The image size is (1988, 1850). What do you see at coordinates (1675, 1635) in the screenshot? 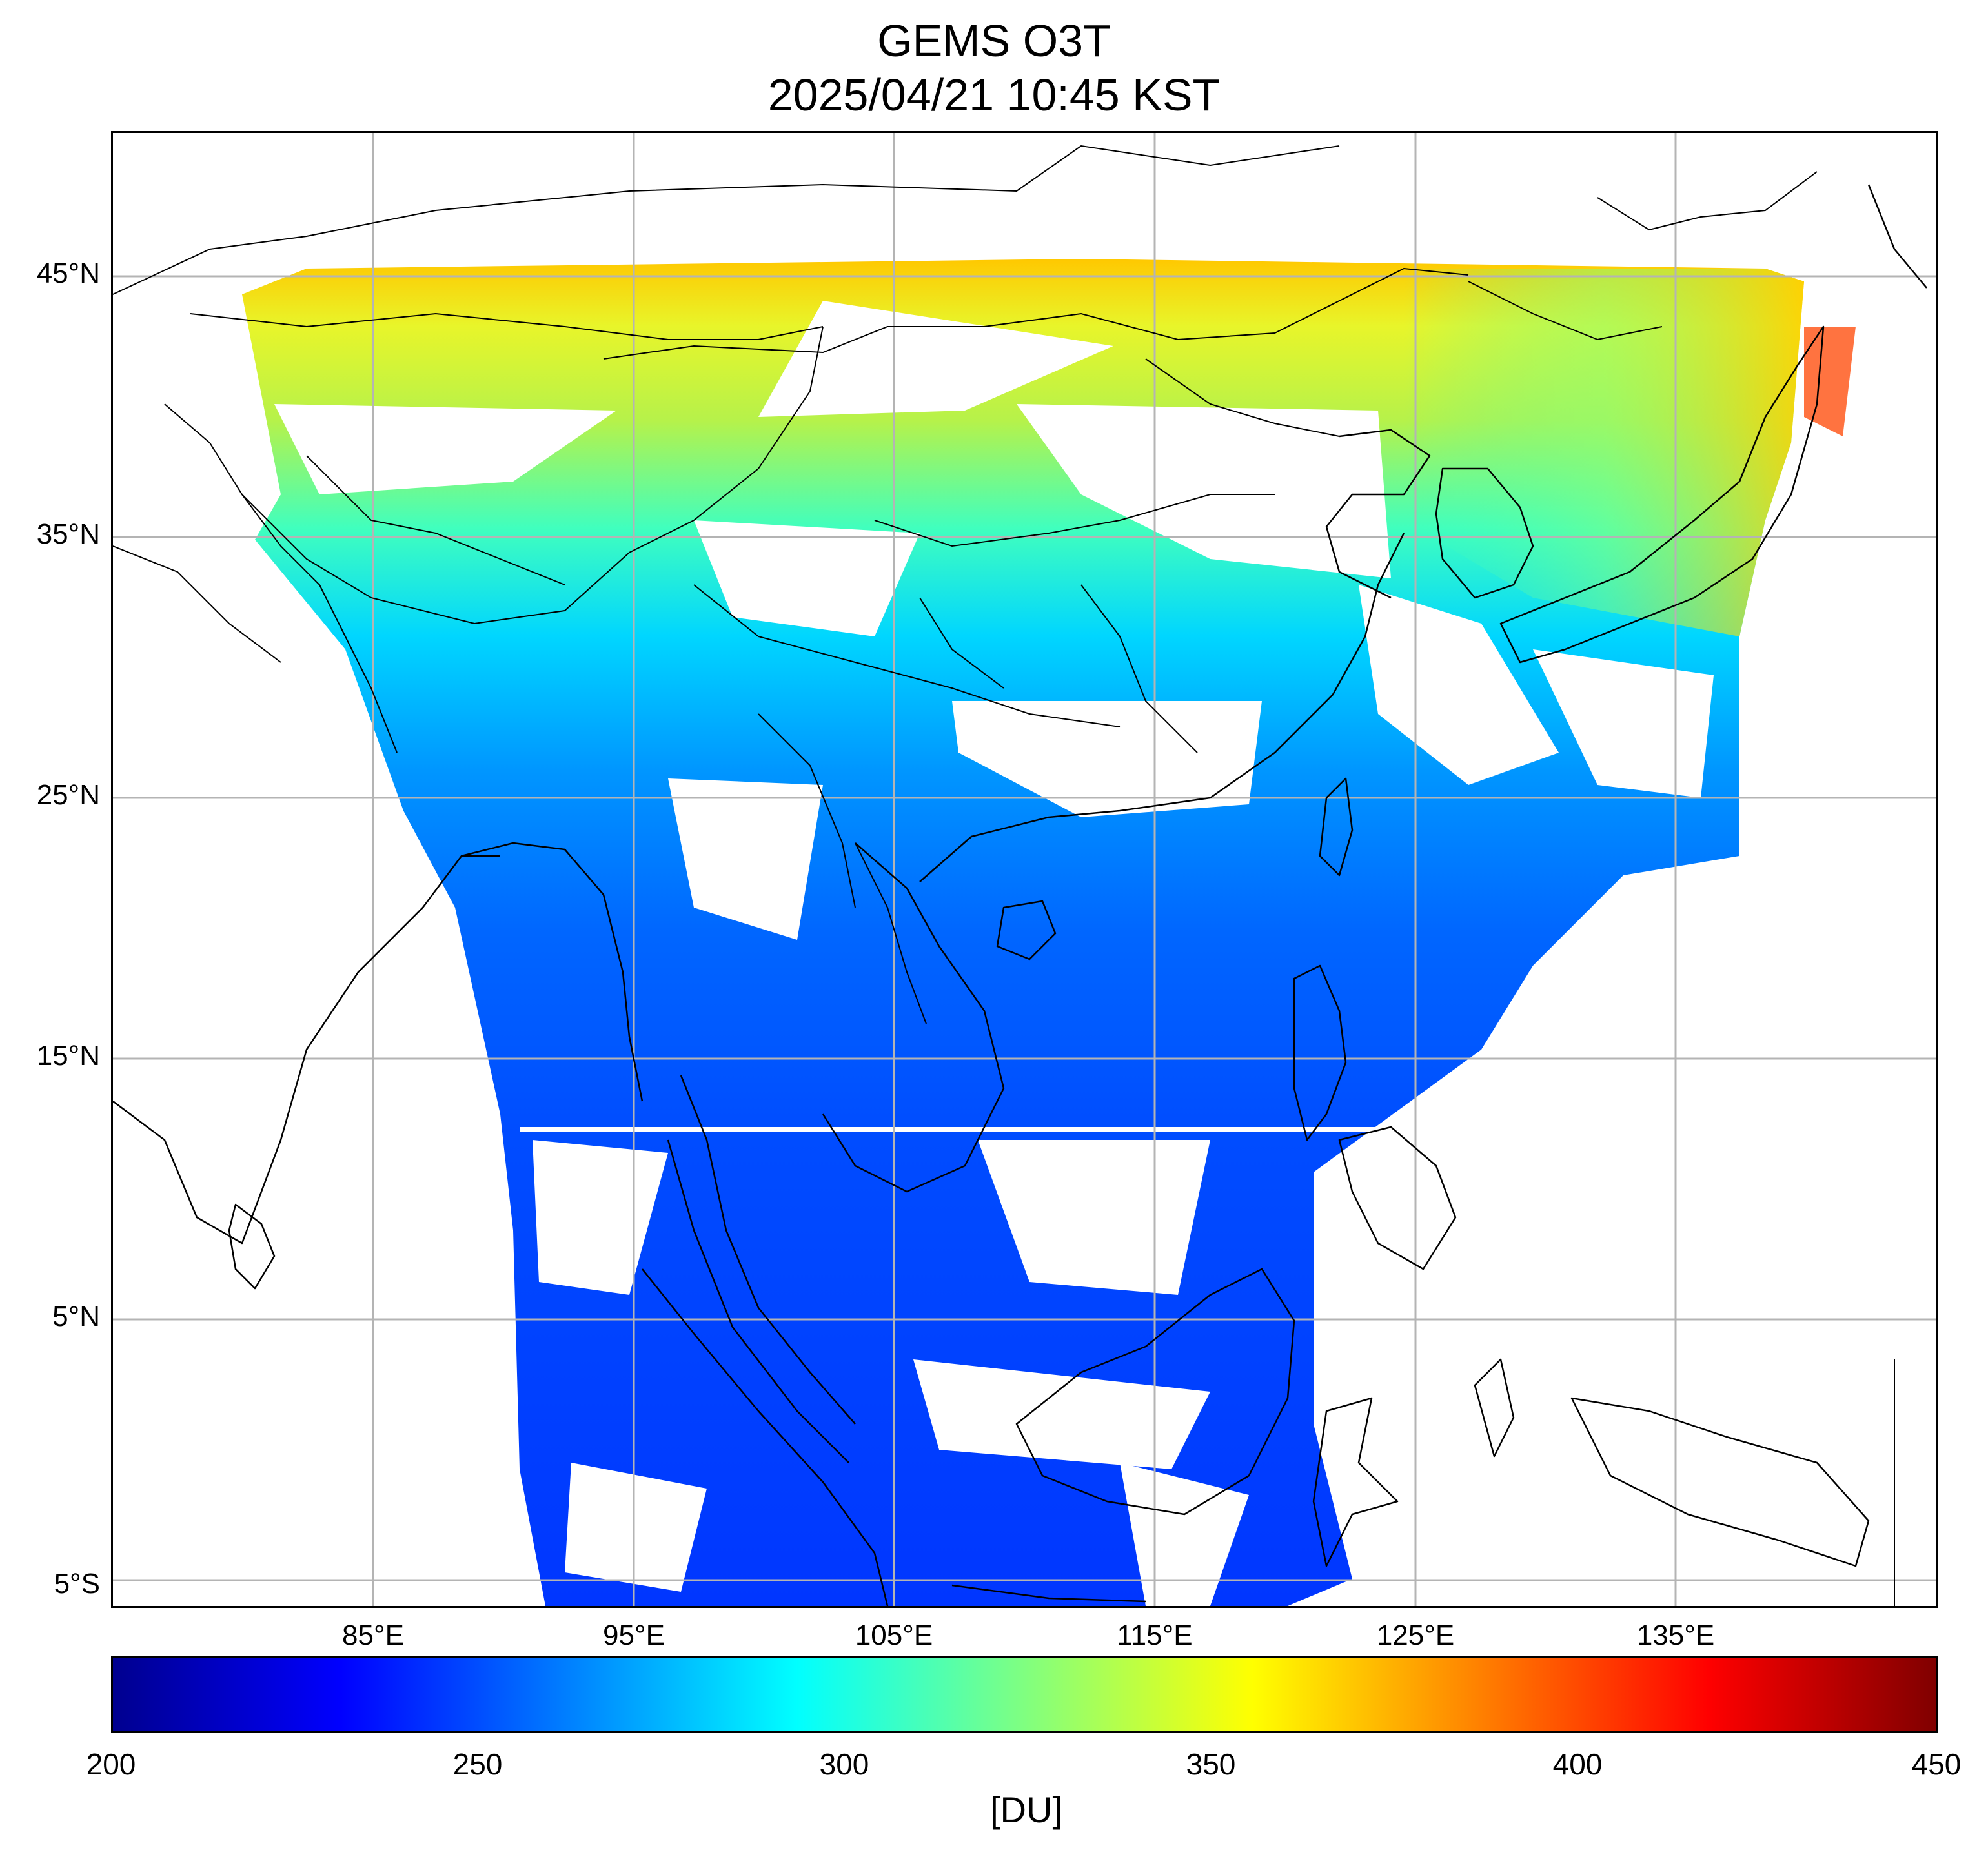
I see `lon-tick-label: 135°E` at bounding box center [1675, 1635].